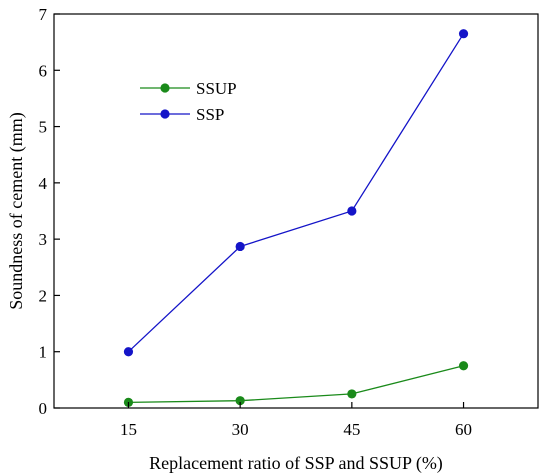 This screenshot has height=476, width=550. Describe the element at coordinates (188, 88) in the screenshot. I see `legend-entry-ssup: SSUP` at that location.